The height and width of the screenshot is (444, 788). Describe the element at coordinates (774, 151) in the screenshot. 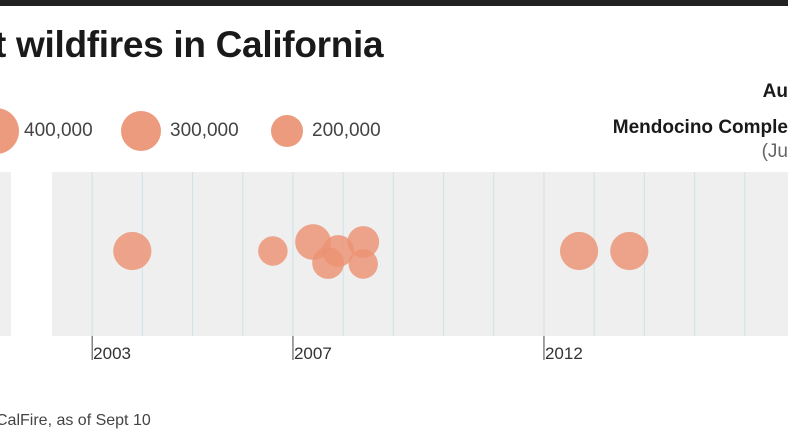

I see `annotation-line-3: (Ju` at that location.